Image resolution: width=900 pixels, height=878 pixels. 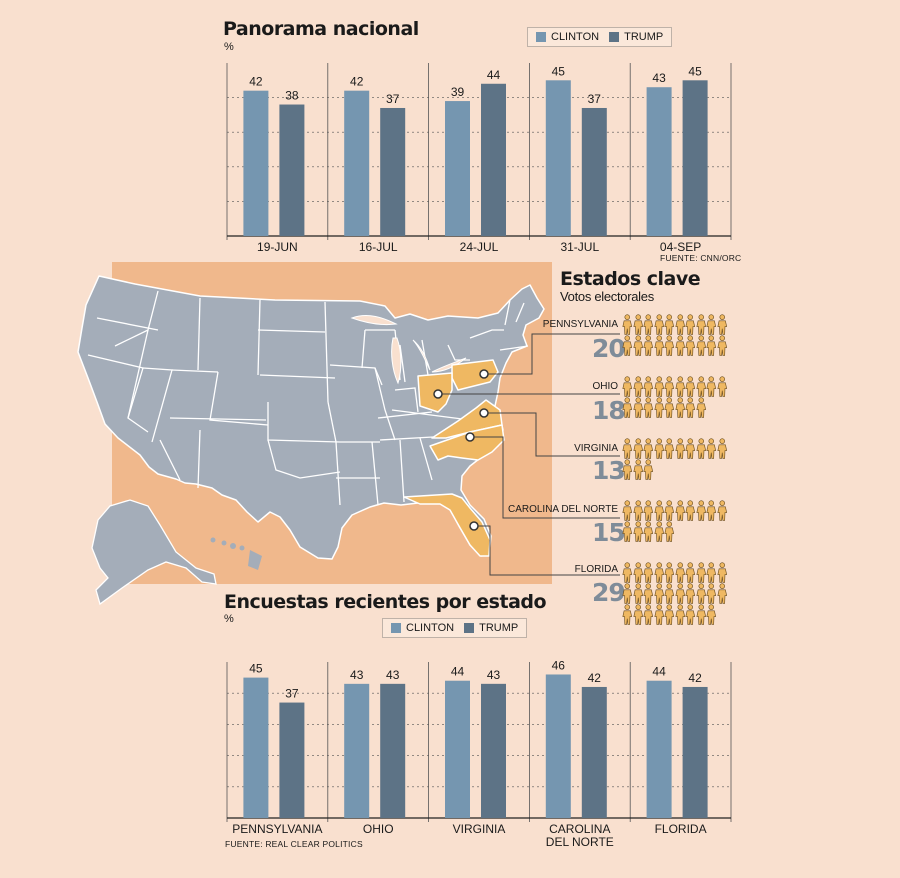 What do you see at coordinates (579, 247) in the screenshot?
I see `category-label: 31-JUL` at bounding box center [579, 247].